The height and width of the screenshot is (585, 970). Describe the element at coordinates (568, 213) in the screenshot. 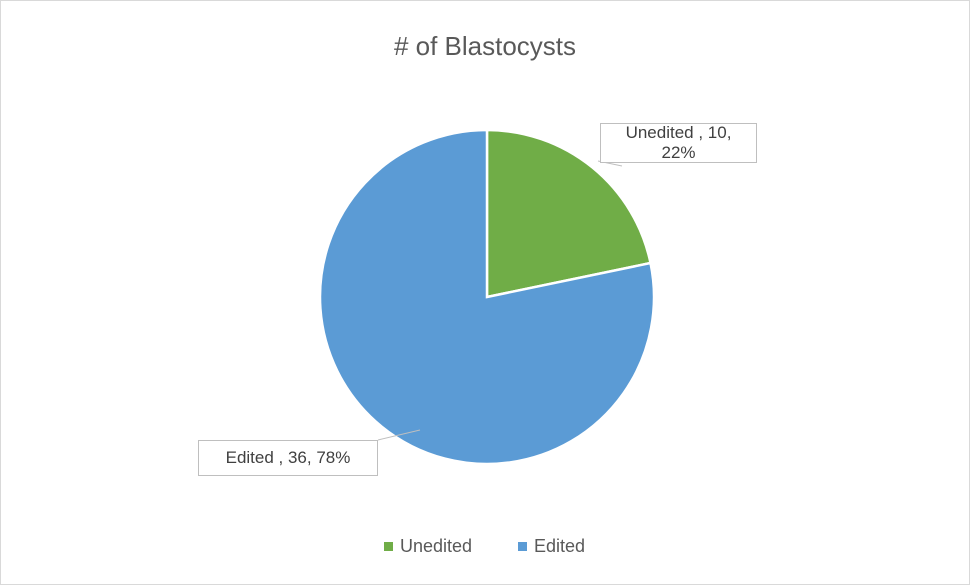

I see `pie-slice` at that location.